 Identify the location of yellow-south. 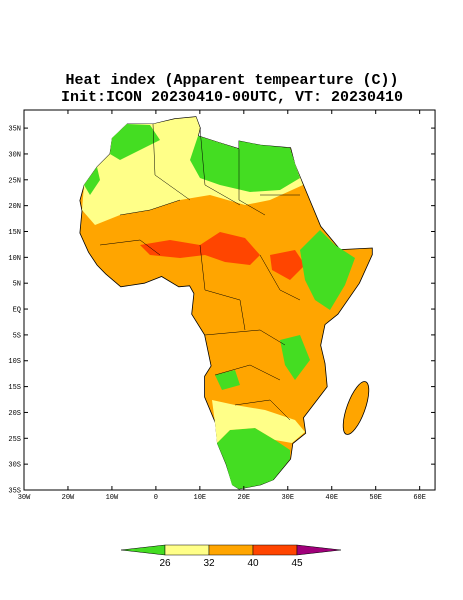
(258, 421).